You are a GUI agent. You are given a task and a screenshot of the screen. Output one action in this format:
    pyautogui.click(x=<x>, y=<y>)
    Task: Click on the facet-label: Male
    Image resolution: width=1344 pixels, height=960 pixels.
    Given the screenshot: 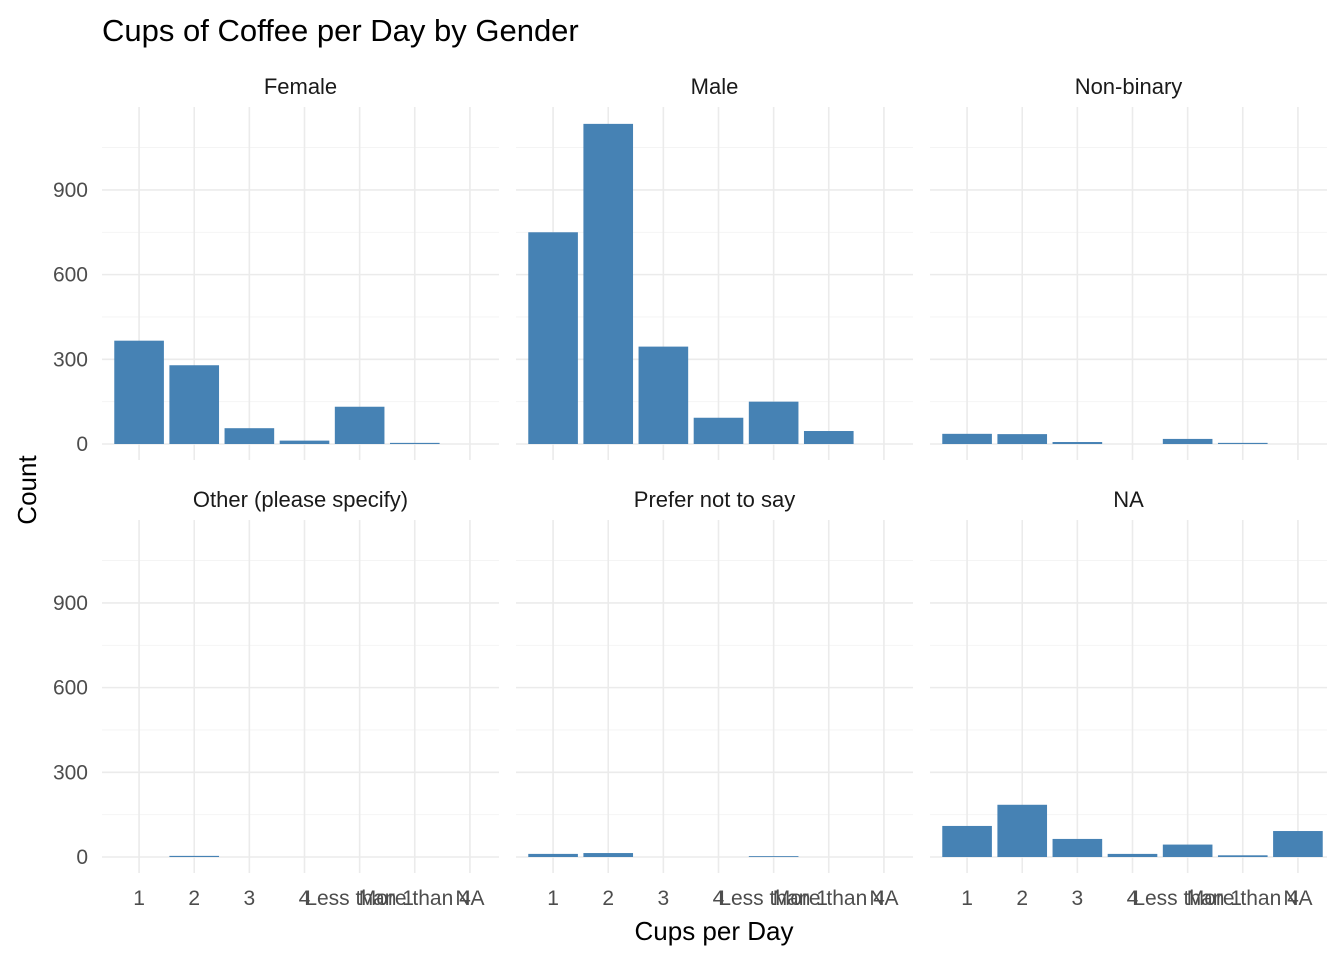 What is the action you would take?
    pyautogui.click(x=715, y=86)
    